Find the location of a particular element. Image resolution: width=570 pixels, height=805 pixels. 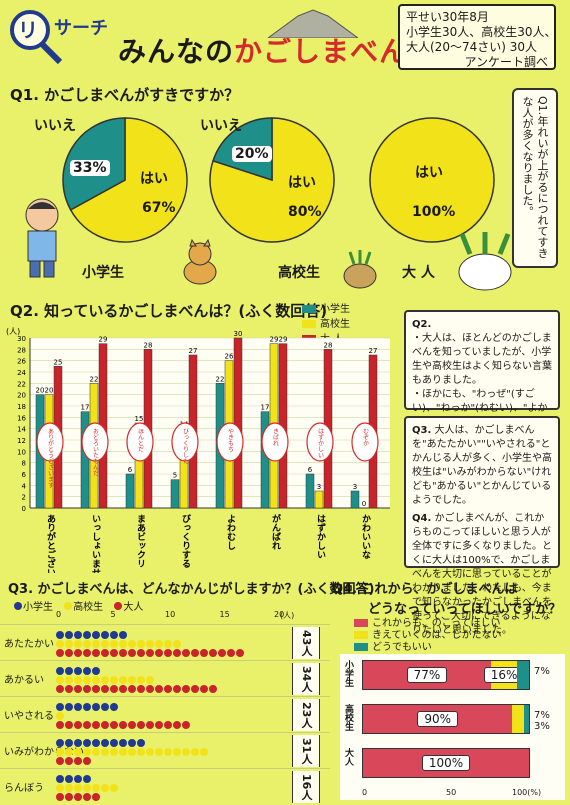

q3-note-label: Q3. is located at coordinates (422, 430).